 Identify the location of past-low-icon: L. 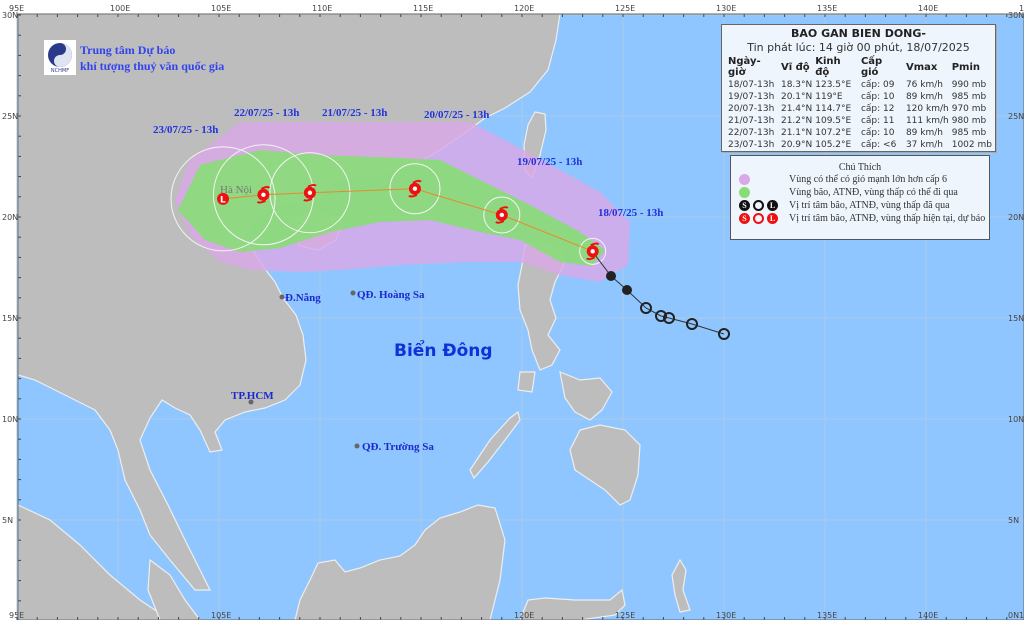
(772, 205).